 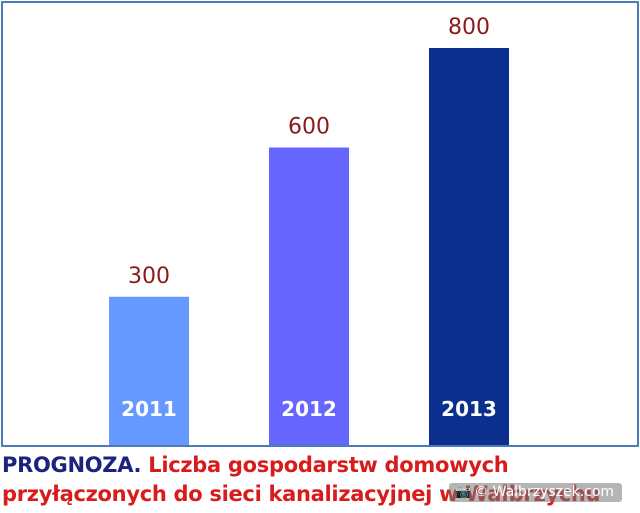 I want to click on caption-line-1: PROGNOZA. Liczba gospodarstw domowych, so click(x=321, y=465).